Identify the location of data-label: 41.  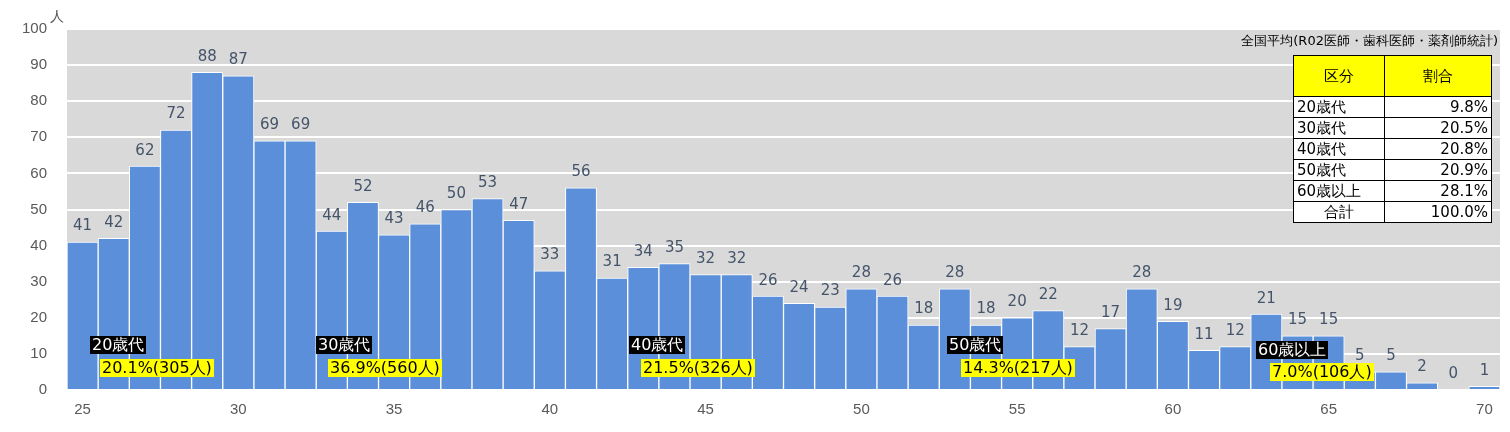
(83, 225).